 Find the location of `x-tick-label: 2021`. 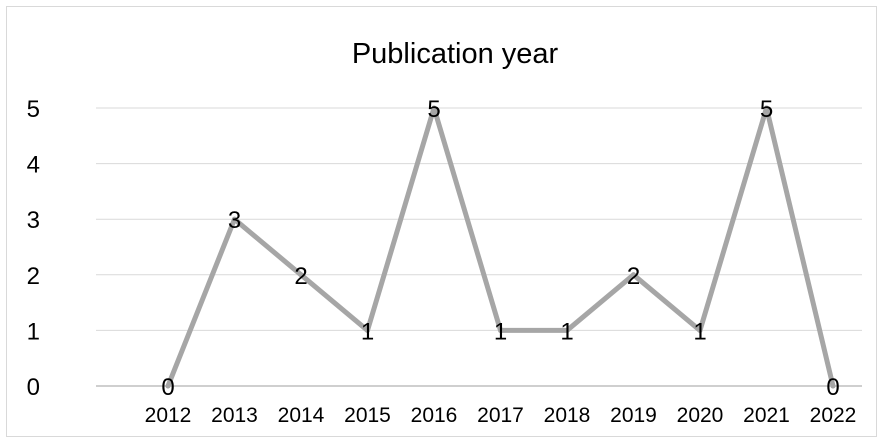

x-tick-label: 2021 is located at coordinates (766, 415).